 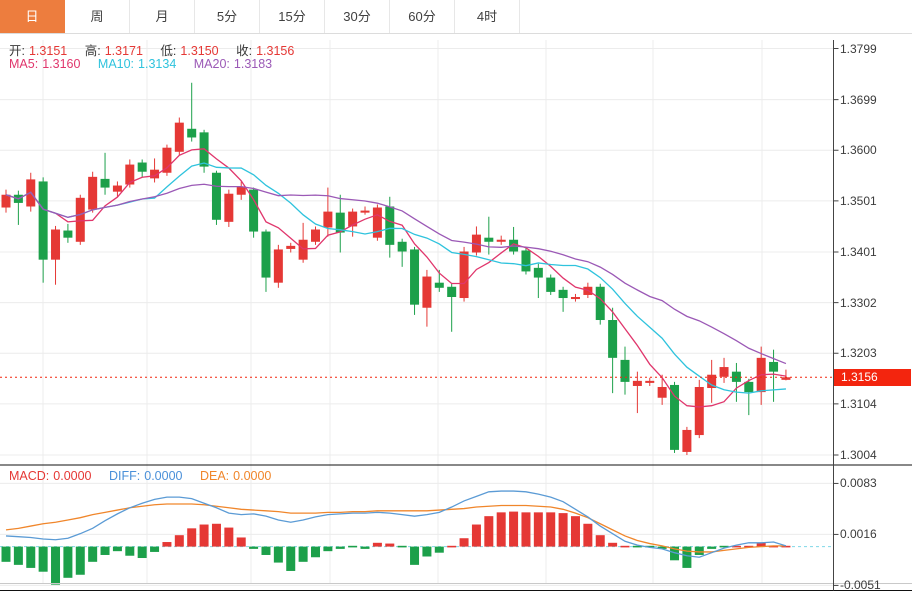 What do you see at coordinates (32, 16) in the screenshot?
I see `tab-day: 日` at bounding box center [32, 16].